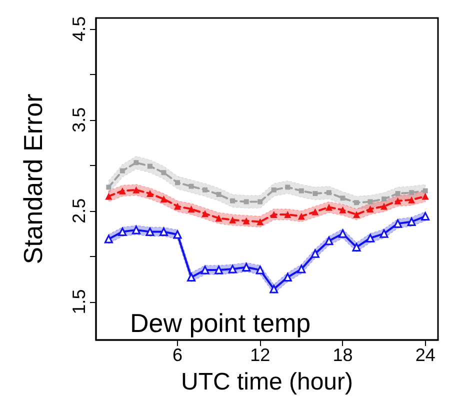 This screenshot has width=460, height=407. Describe the element at coordinates (342, 355) in the screenshot. I see `x-tick-label: 18` at that location.